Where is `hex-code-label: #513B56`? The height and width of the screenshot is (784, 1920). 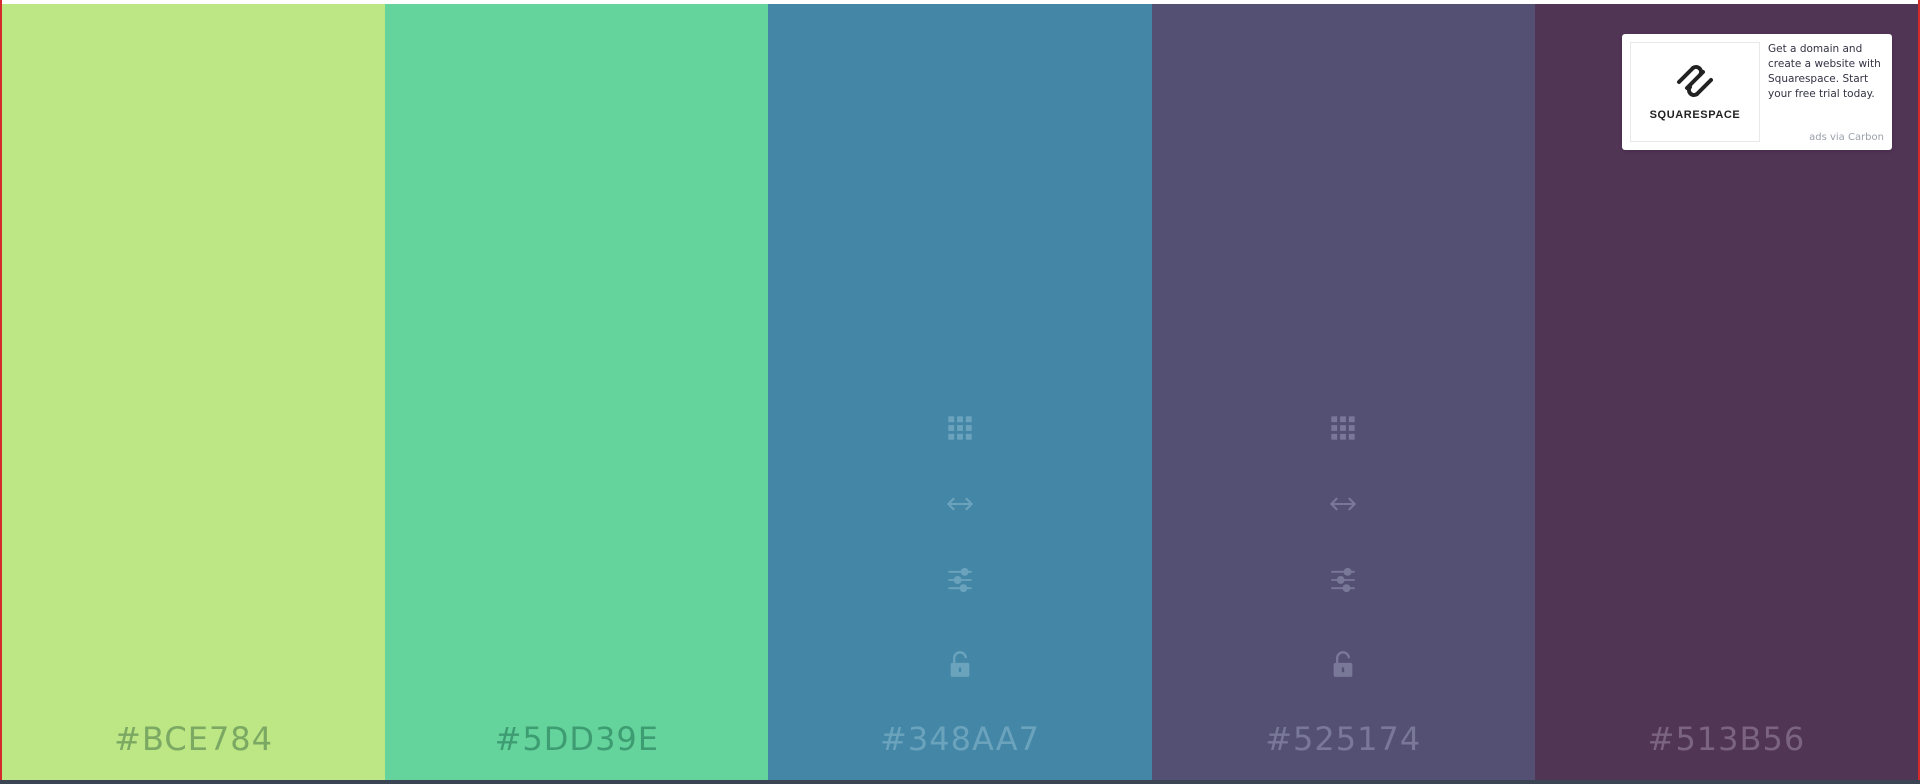
hex-code-label: #513B56 is located at coordinates (1726, 739).